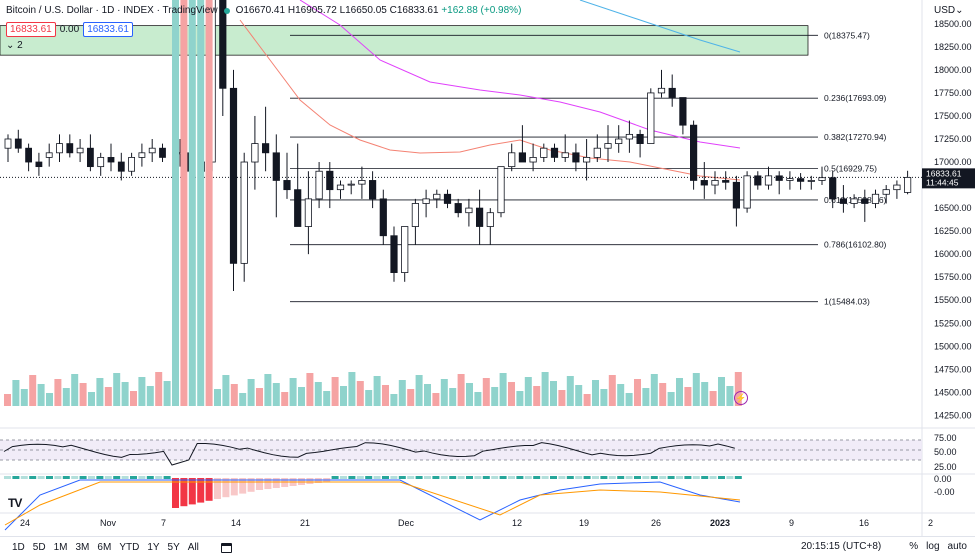 The height and width of the screenshot is (558, 975). Describe the element at coordinates (108, 29) in the screenshot. I see `buy-price-button: 16833.61` at that location.